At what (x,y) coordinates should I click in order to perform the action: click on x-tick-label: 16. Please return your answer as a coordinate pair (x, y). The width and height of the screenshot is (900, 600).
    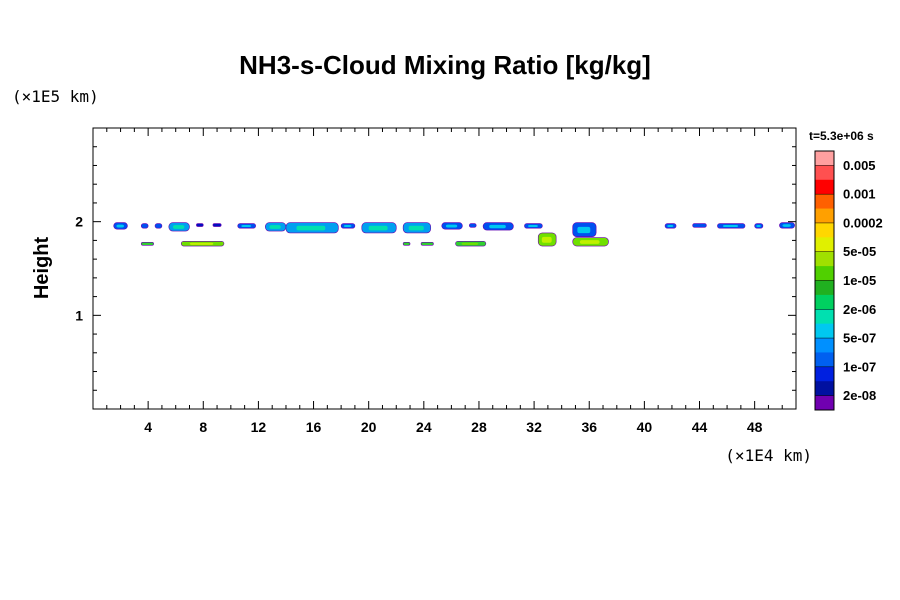
    Looking at the image, I should click on (314, 427).